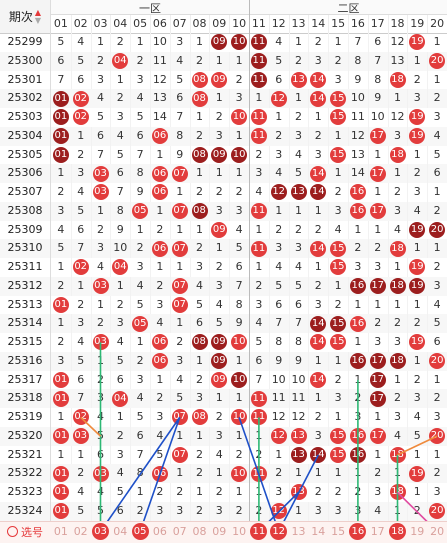 The width and height of the screenshot is (447, 543). I want to click on issue-number: 25312, so click(25, 286).